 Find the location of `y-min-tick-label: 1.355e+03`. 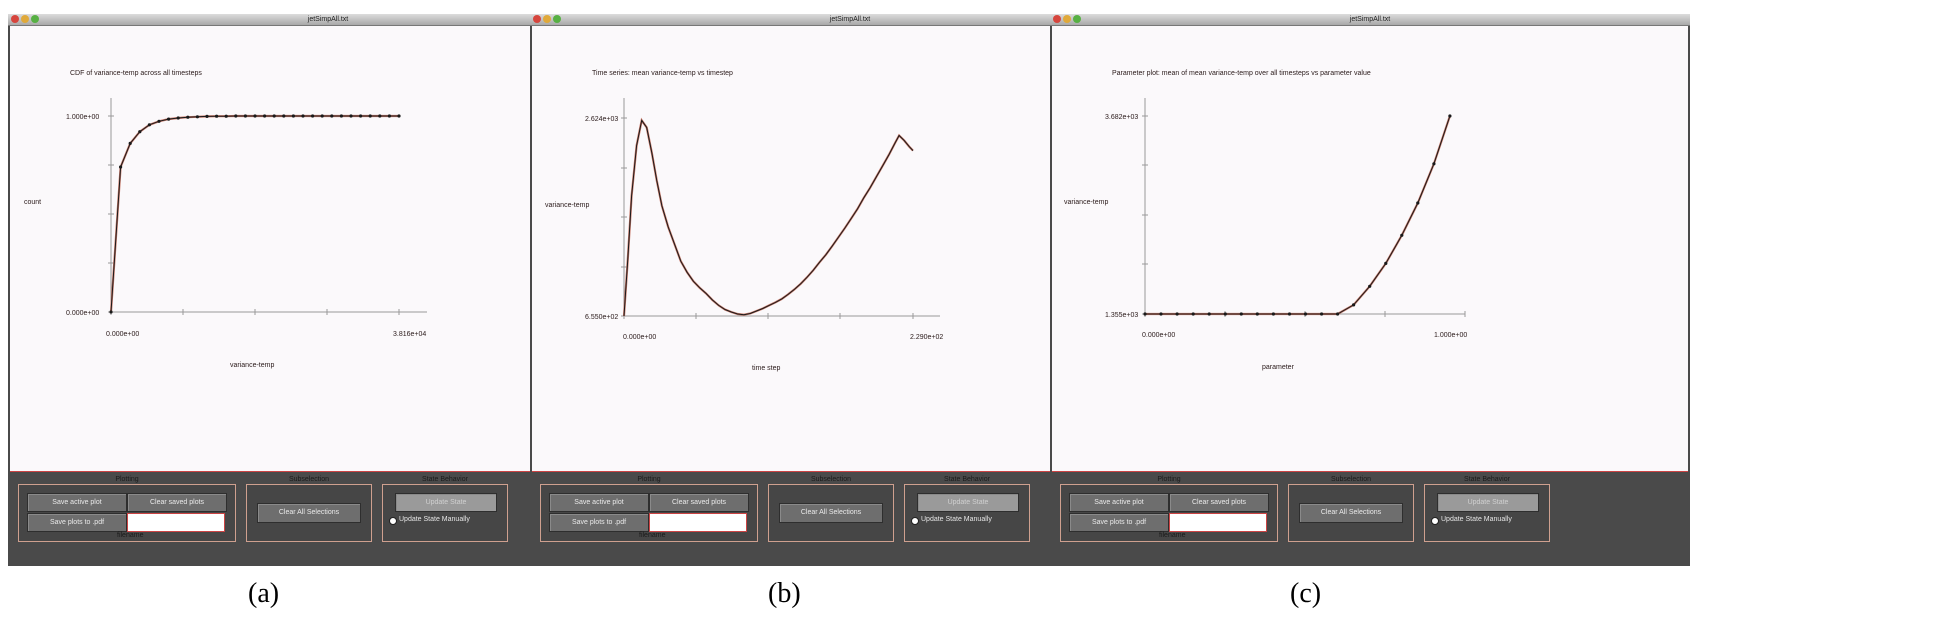

y-min-tick-label: 1.355e+03 is located at coordinates (1121, 315).